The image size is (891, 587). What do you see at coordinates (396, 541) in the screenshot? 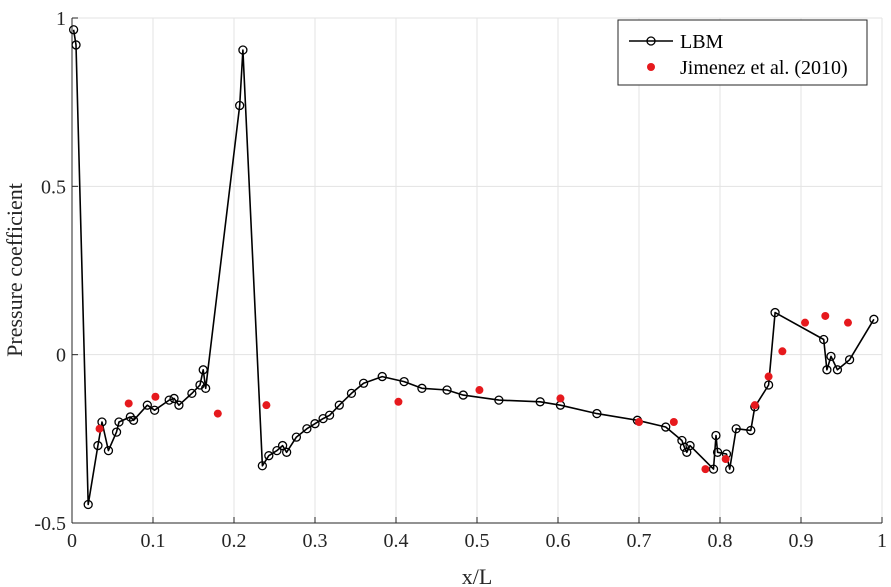
I see `x-tick-label: 0.4` at bounding box center [396, 541].